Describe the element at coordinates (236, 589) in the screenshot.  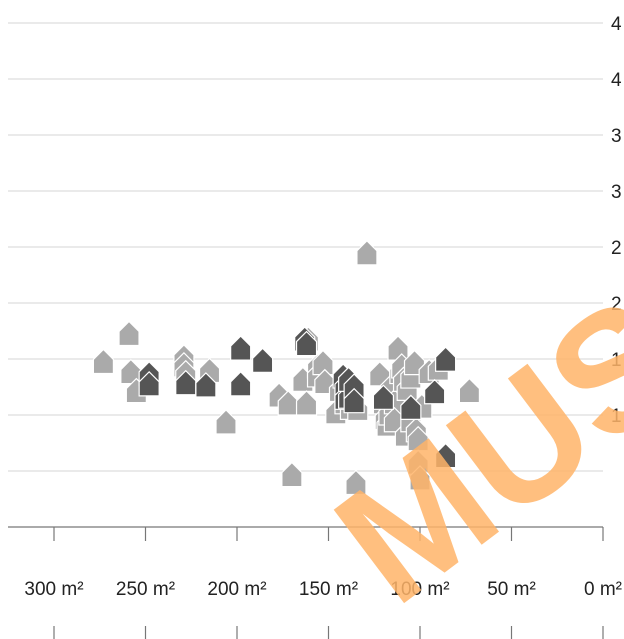
I see `x-tick-label: 200 m²` at that location.